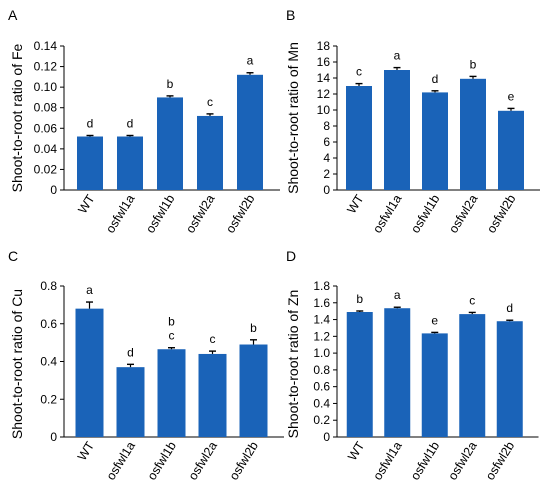  I want to click on y-tick-label: 12, so click(324, 94).